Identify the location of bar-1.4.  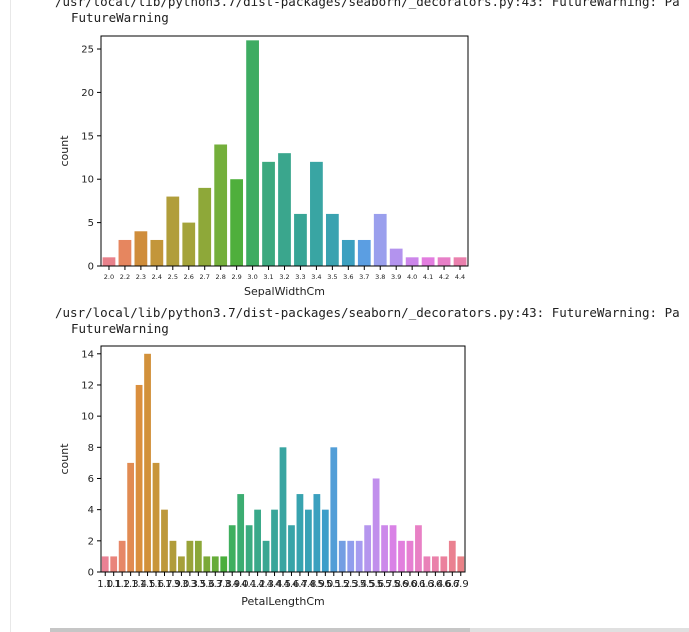
(139, 478).